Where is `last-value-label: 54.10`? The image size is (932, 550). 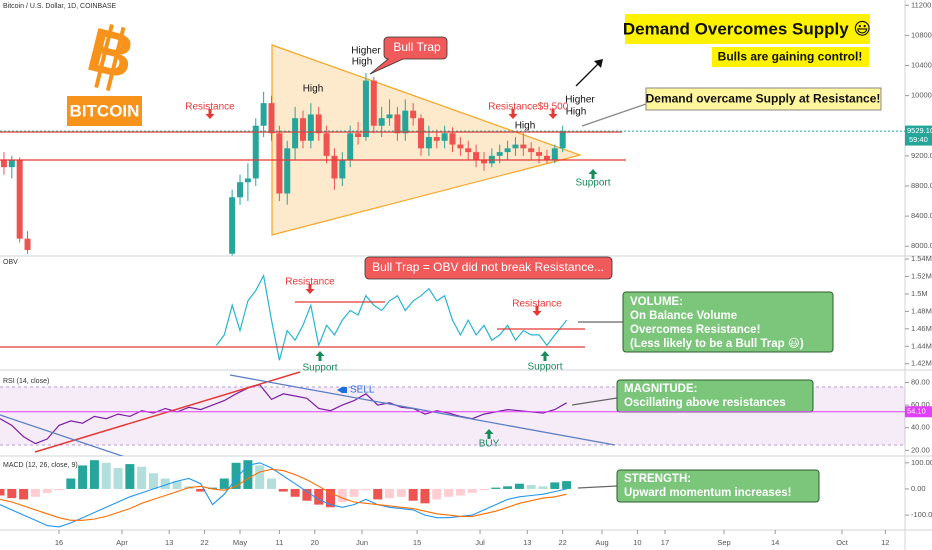 last-value-label: 54.10 is located at coordinates (916, 411).